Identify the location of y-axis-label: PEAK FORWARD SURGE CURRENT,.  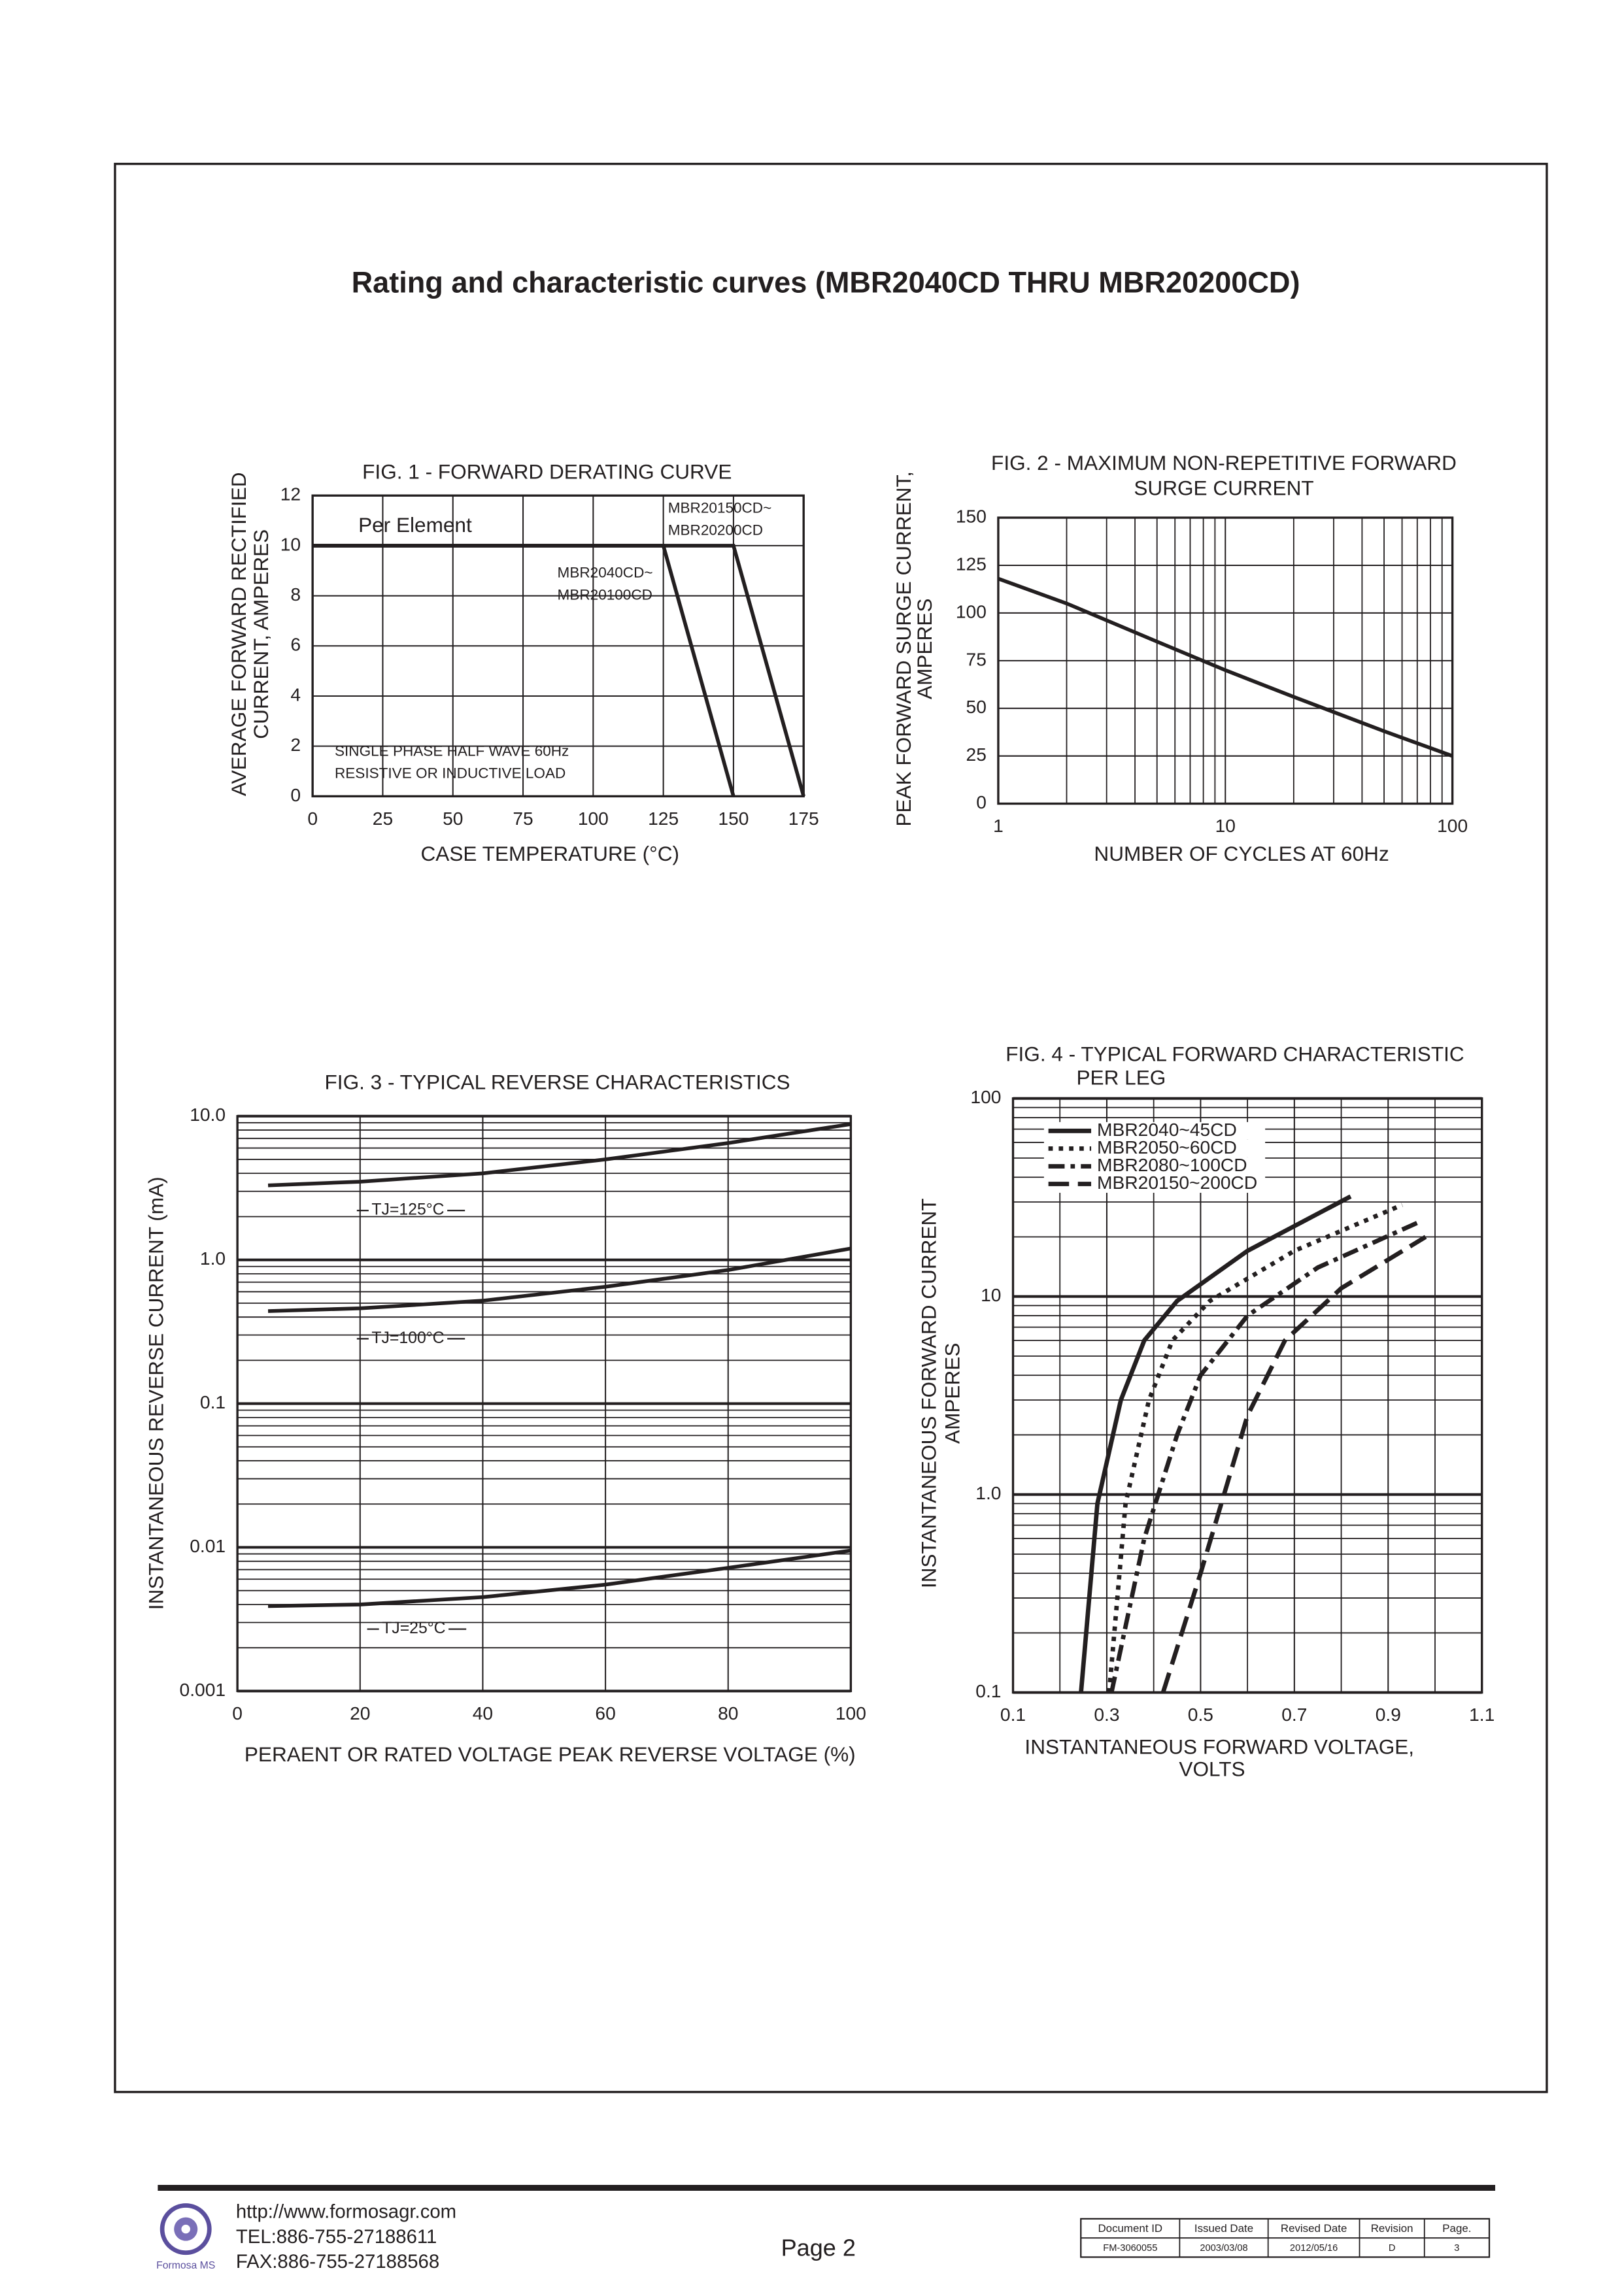
(903, 649).